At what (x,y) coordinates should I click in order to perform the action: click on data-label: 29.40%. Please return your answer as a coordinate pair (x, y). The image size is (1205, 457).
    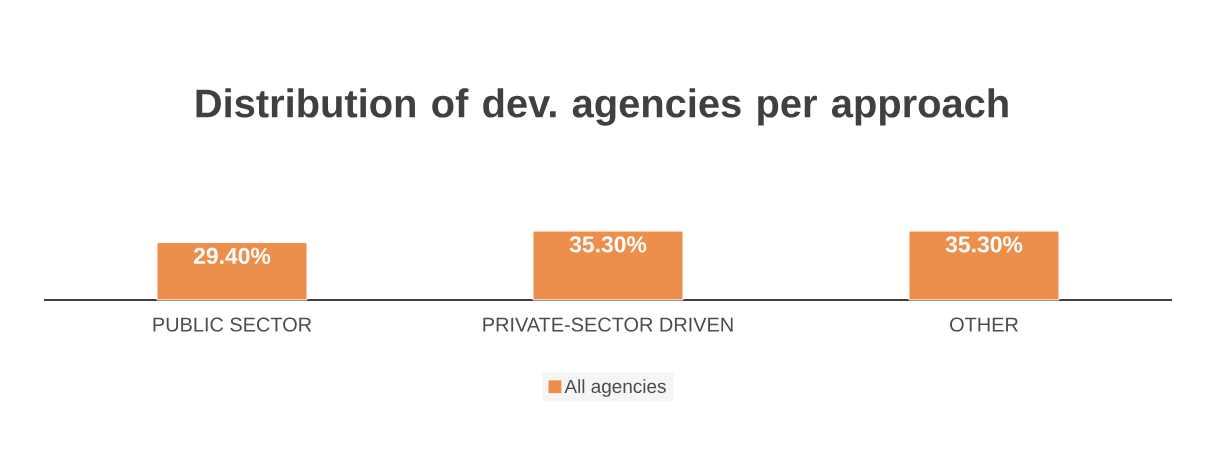
    Looking at the image, I should click on (232, 255).